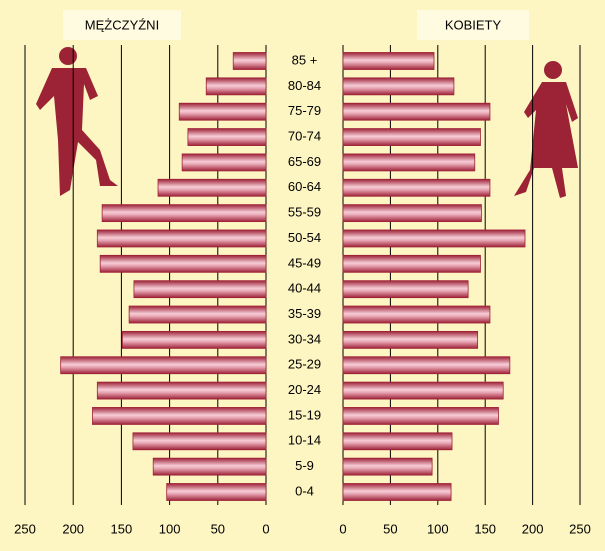 This screenshot has height=551, width=605. I want to click on category-label: 55-59, so click(304, 212).